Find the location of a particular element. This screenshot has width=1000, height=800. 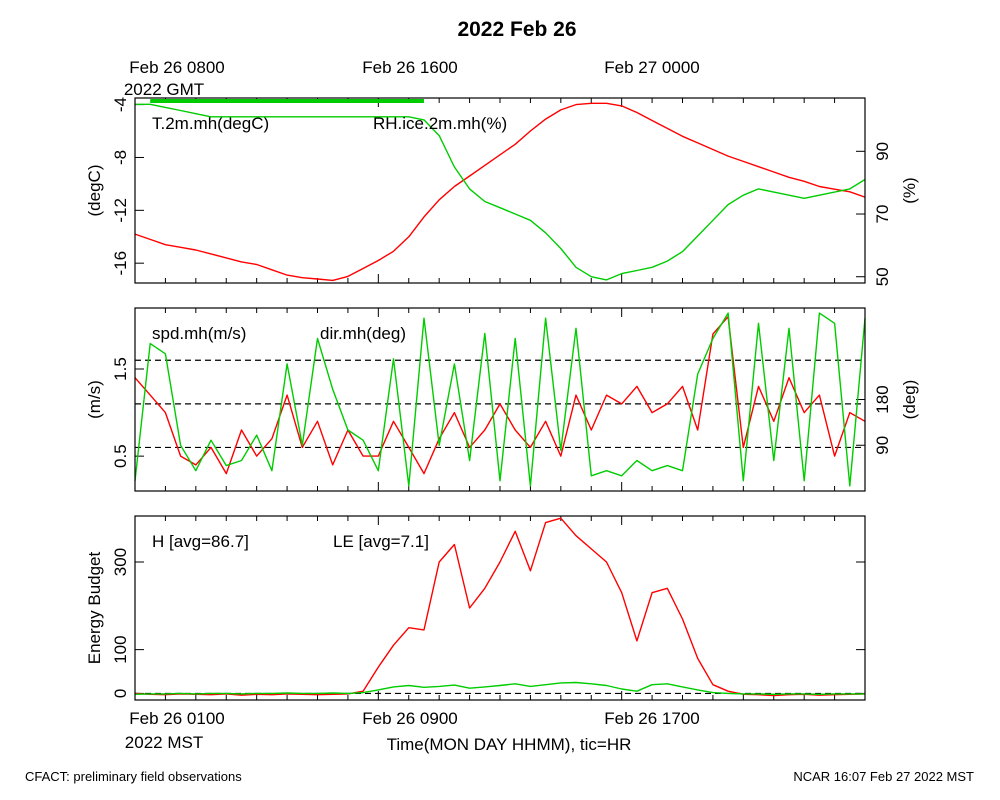

y-tick-label-left: 100 is located at coordinates (120, 649).